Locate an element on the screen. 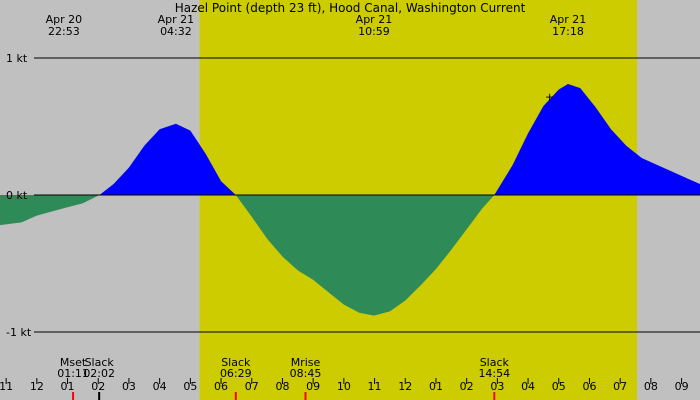 The image size is (700, 400). y-tick-label: -1 kt is located at coordinates (19, 332).